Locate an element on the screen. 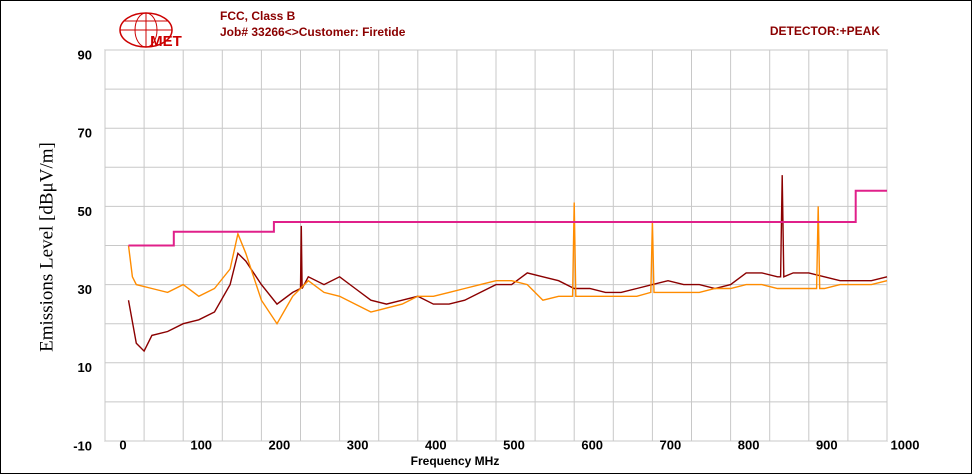 The width and height of the screenshot is (973, 475). x-tick-label: 600 is located at coordinates (592, 444).